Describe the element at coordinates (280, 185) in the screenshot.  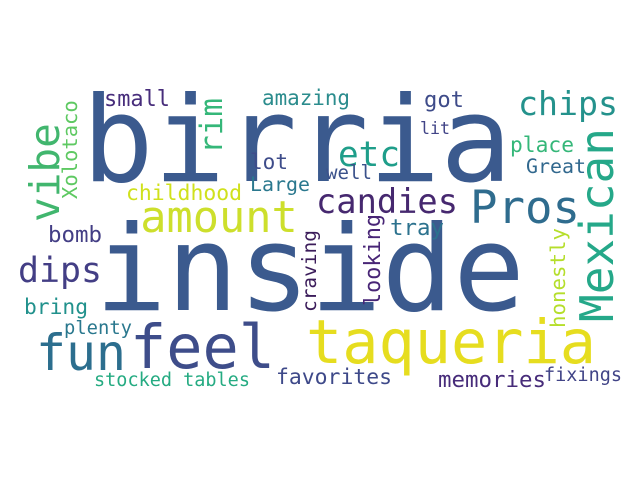
I see `word-large: Large` at that location.